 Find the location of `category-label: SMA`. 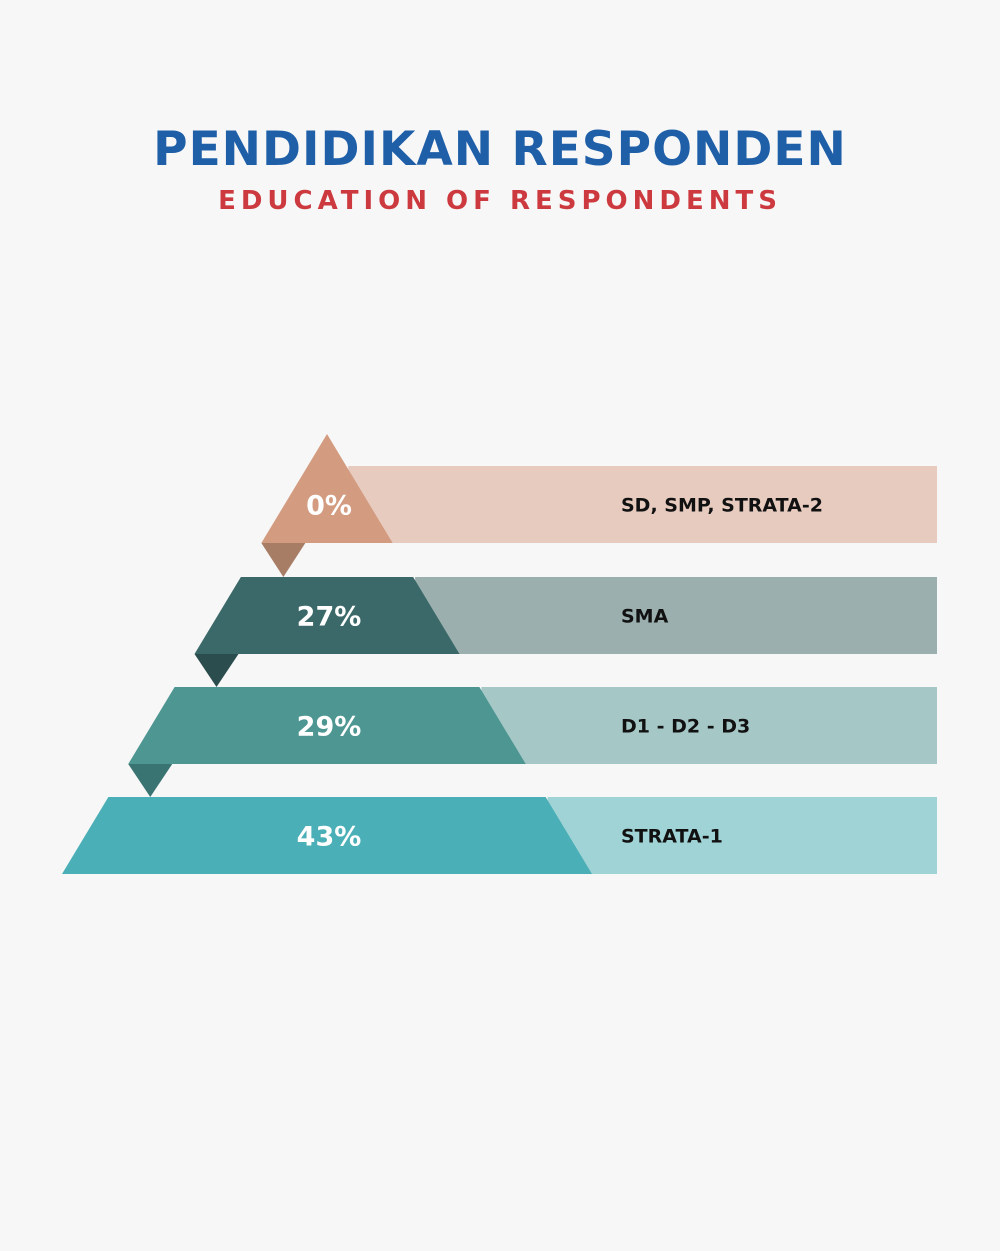

category-label: SMA is located at coordinates (645, 617).